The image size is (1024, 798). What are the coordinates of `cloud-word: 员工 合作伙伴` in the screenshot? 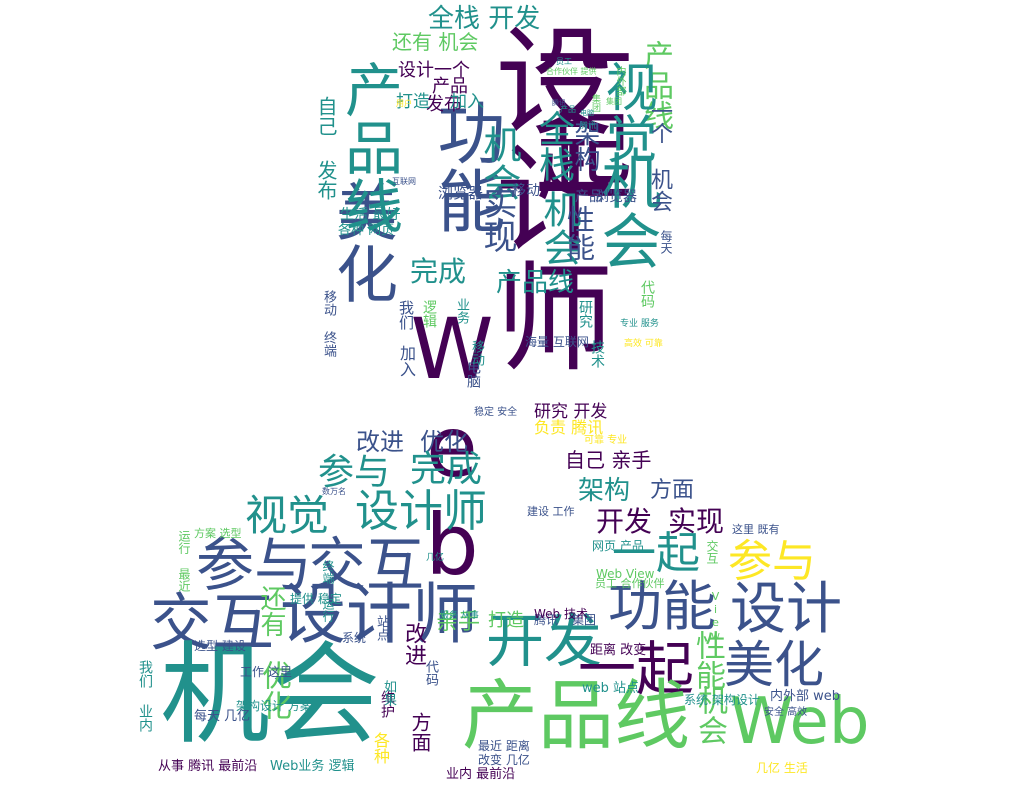 It's located at (630, 583).